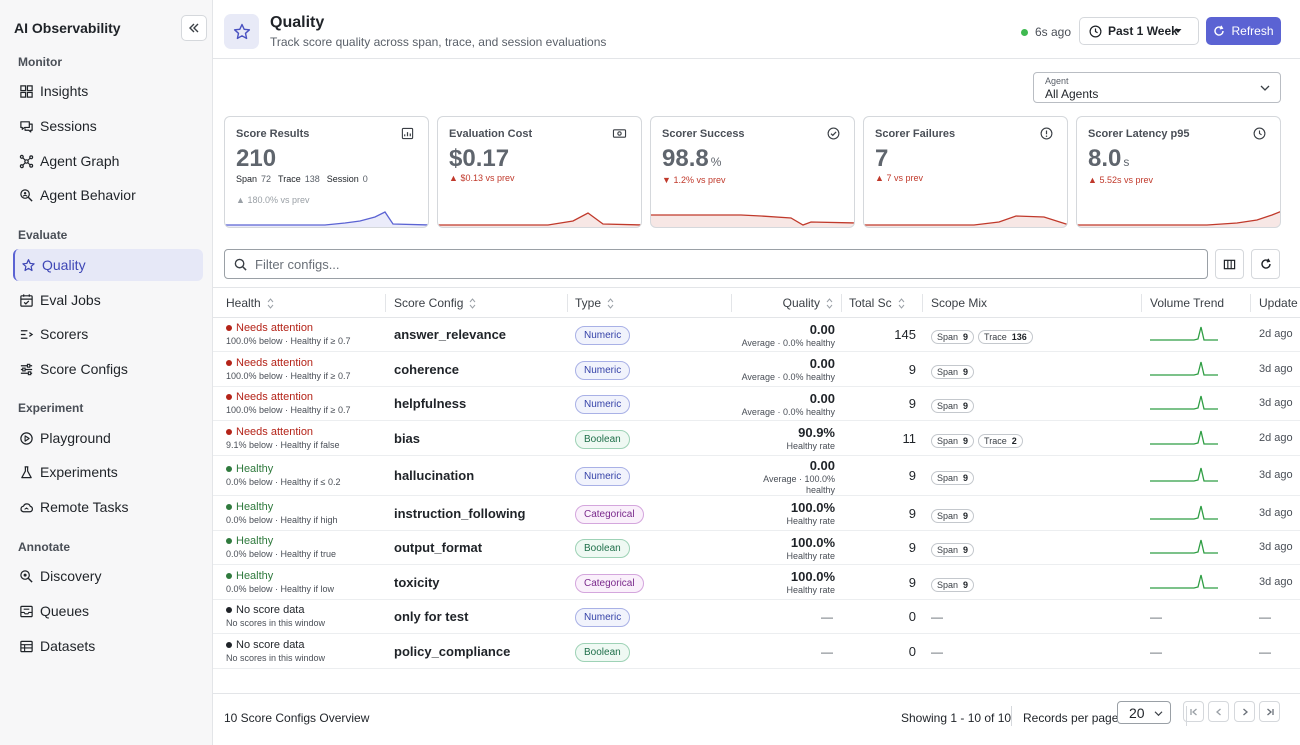  What do you see at coordinates (67, 28) in the screenshot?
I see `sidebar-title: AI Observability` at bounding box center [67, 28].